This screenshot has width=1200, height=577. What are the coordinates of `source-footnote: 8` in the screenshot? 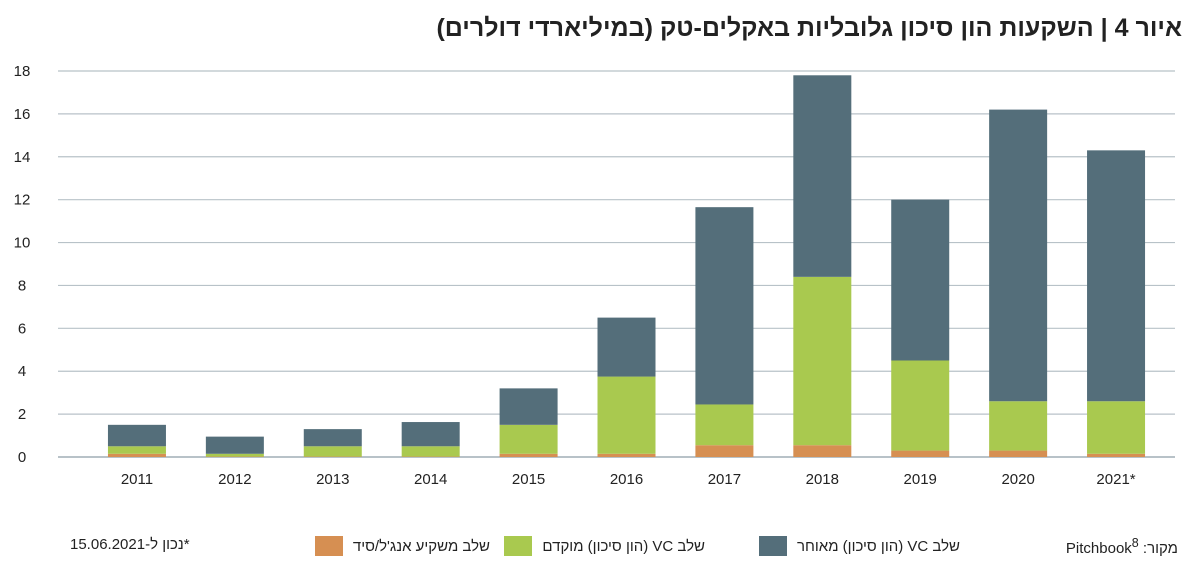 It's located at (1135, 543).